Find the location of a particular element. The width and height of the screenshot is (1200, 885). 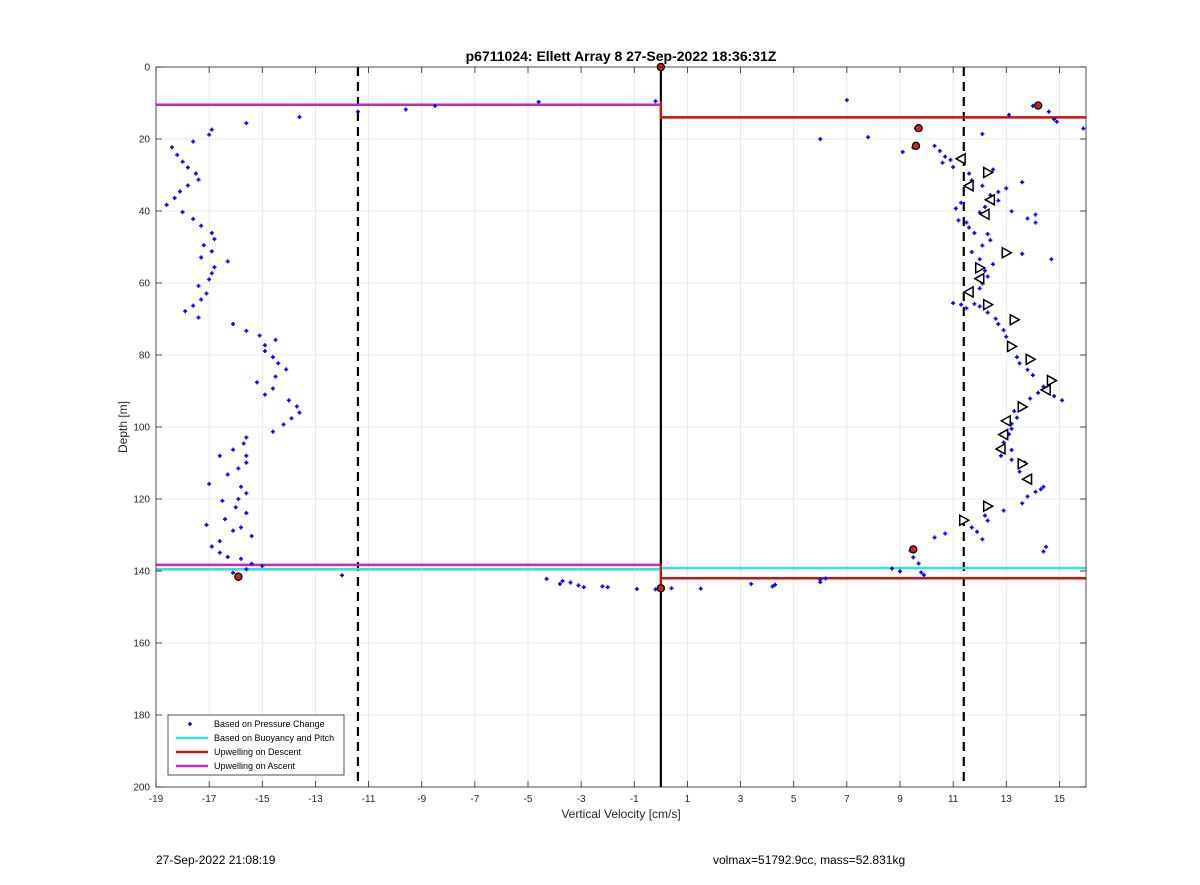

legend-symbol is located at coordinates (190, 724).